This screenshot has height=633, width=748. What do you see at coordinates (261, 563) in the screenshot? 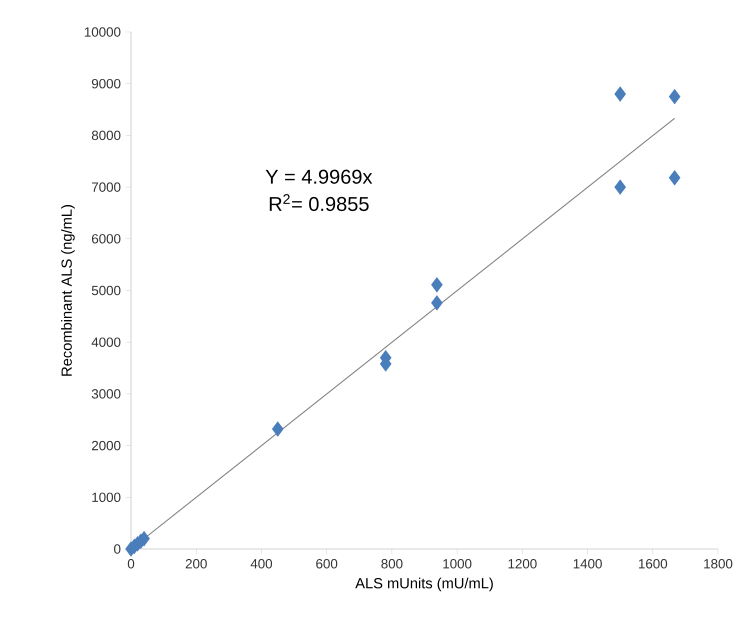
I see `x-tick-label: 400` at bounding box center [261, 563].